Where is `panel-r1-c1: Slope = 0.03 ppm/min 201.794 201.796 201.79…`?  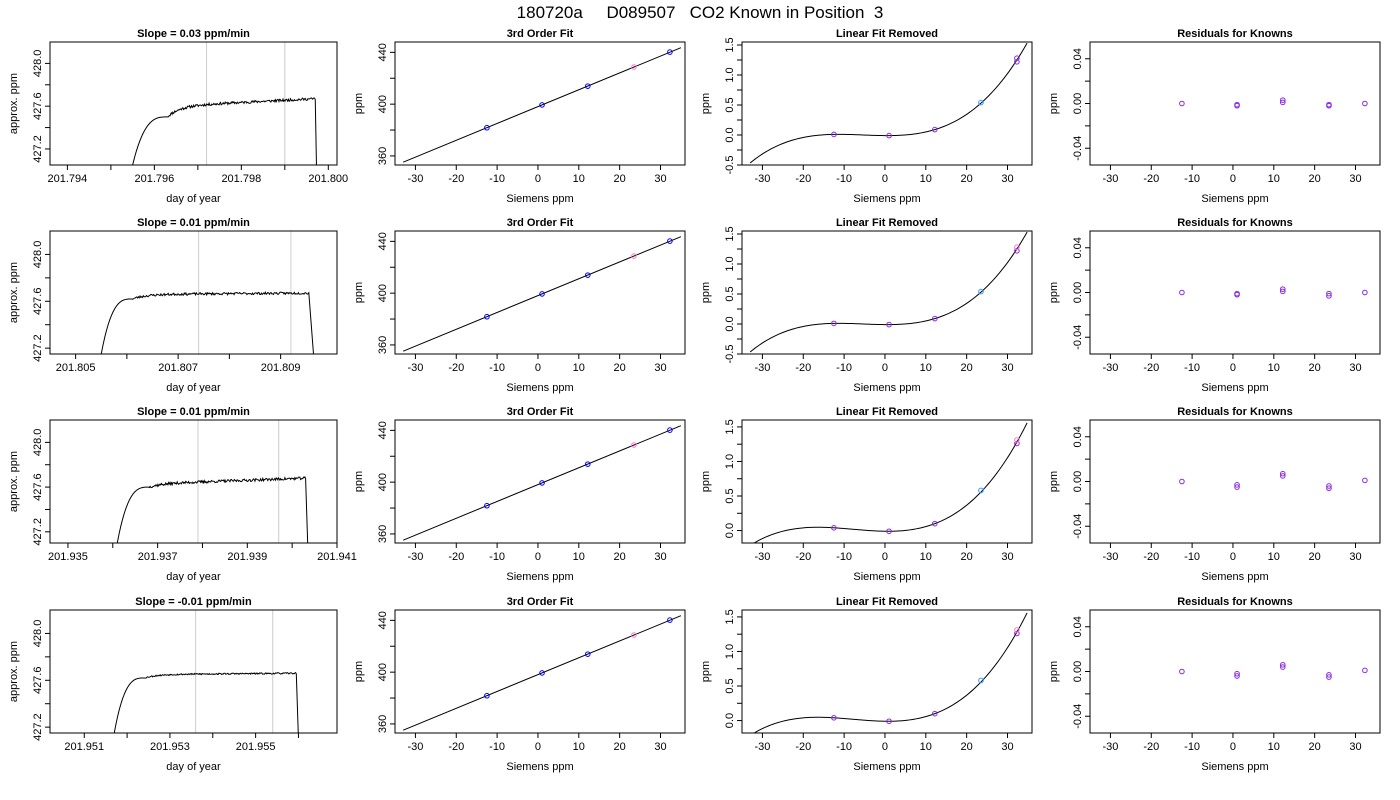 panel-r1-c1: Slope = 0.03 ppm/min 201.794 201.796 201.79… is located at coordinates (178, 116).